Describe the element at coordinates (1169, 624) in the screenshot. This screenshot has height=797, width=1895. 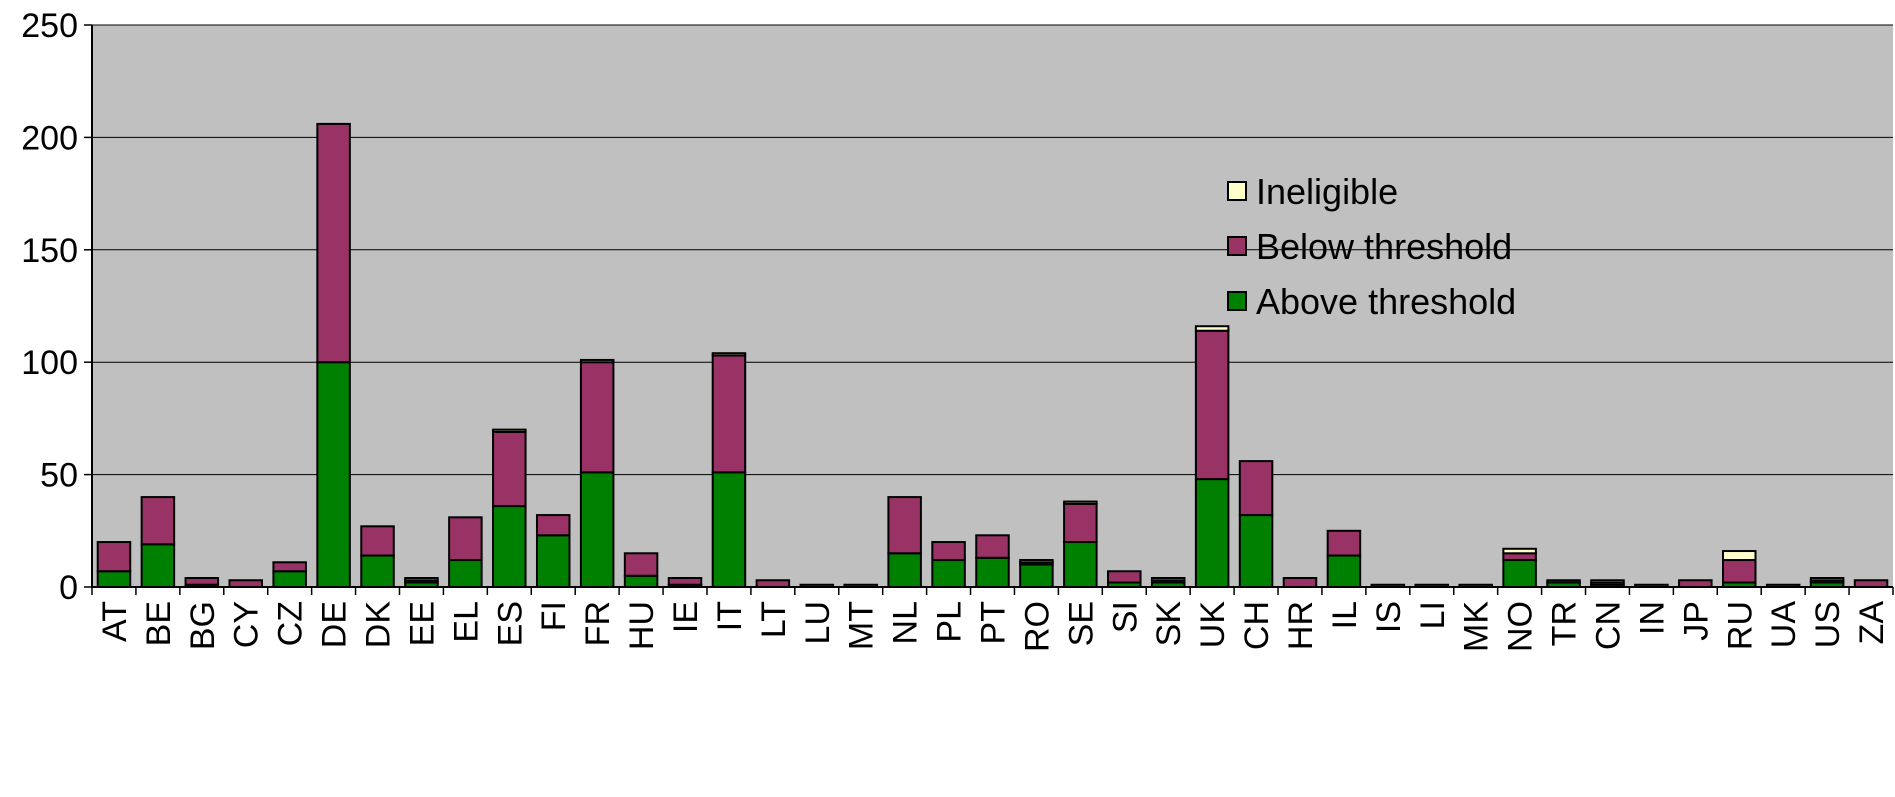
I see `x-tick-label: SK` at that location.